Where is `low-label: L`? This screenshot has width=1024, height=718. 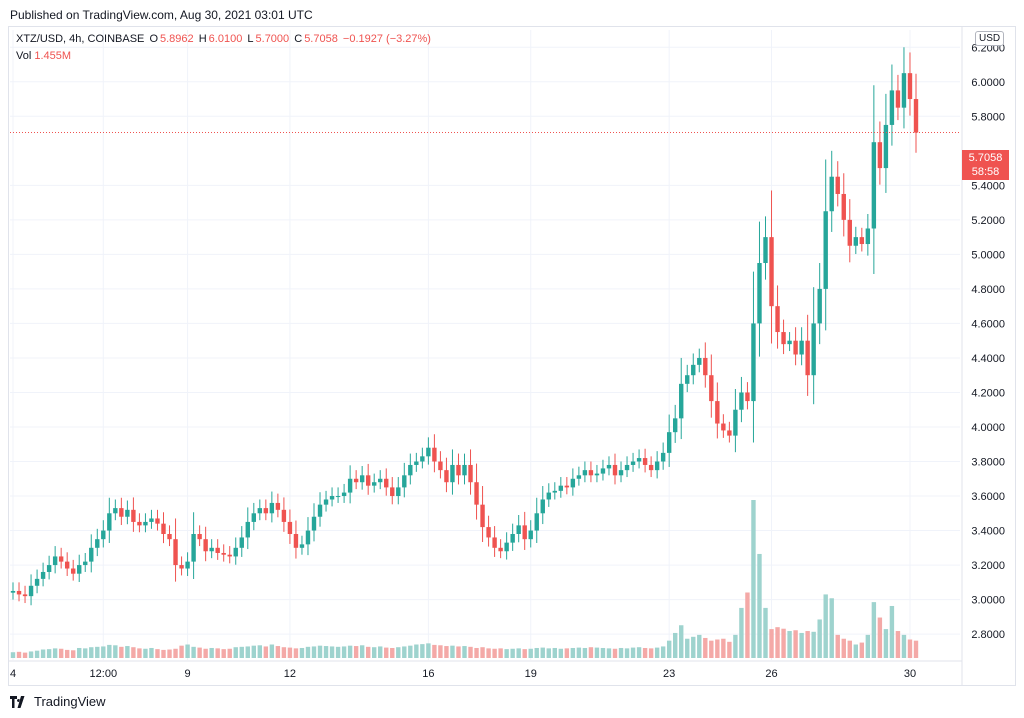 low-label: L is located at coordinates (250, 39).